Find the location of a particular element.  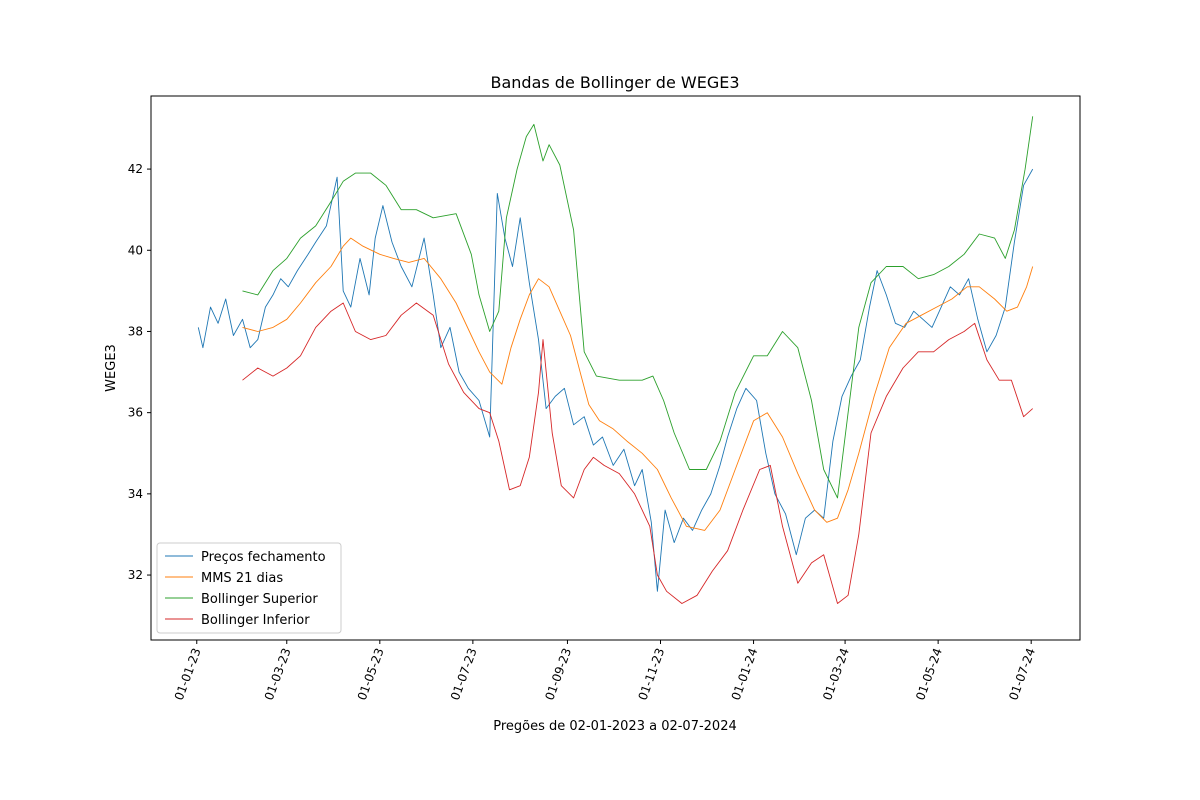

y-axis: 32 34 36 38 40 42 is located at coordinates (139, 372).